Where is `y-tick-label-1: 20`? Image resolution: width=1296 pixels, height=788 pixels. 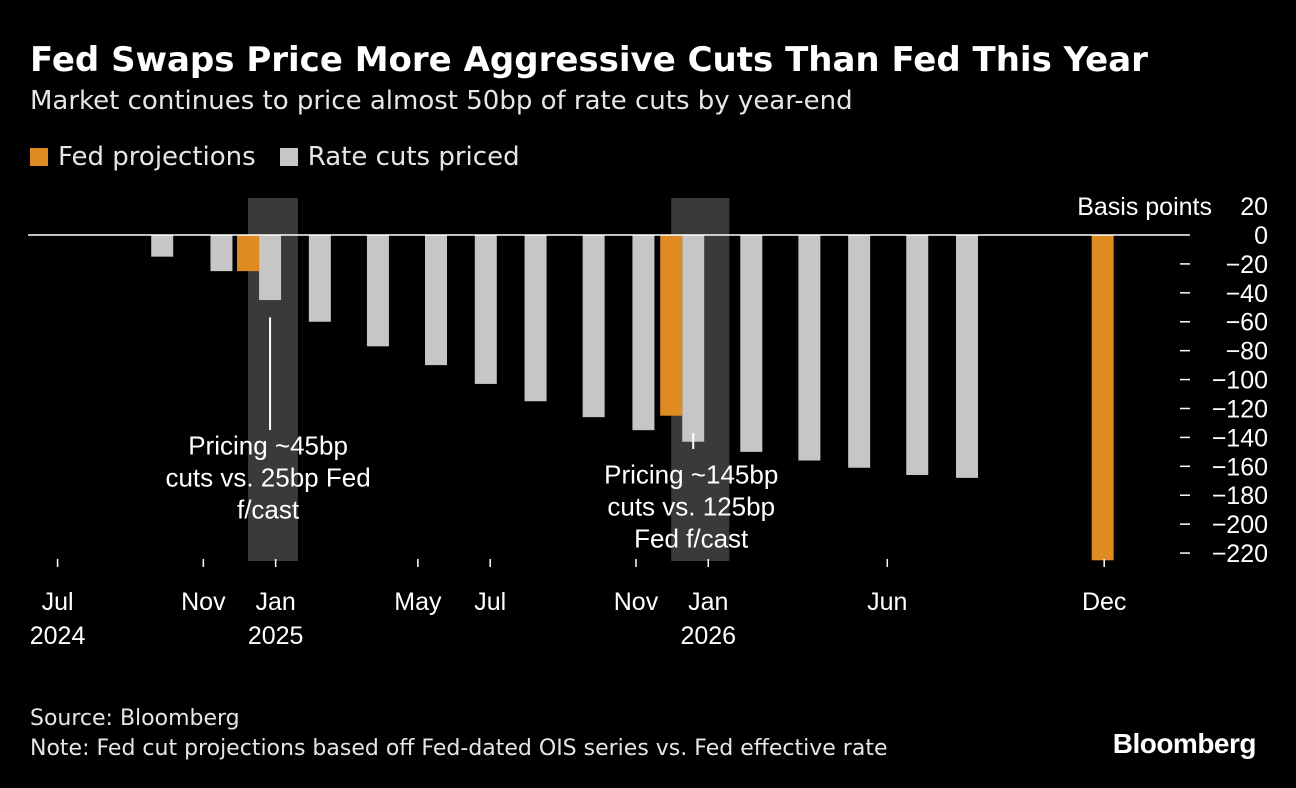
y-tick-label-1: 20 is located at coordinates (1254, 207).